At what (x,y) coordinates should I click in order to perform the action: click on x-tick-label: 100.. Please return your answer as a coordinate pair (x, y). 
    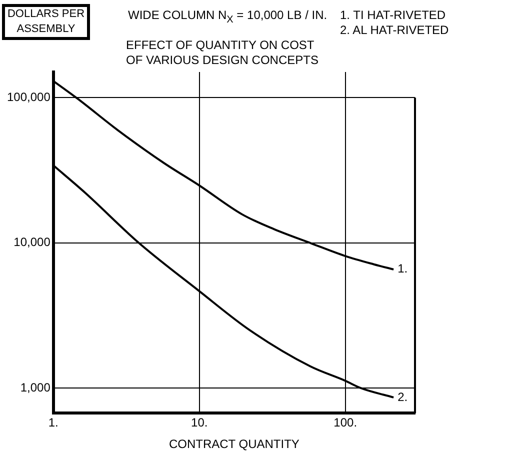
    Looking at the image, I should click on (346, 423).